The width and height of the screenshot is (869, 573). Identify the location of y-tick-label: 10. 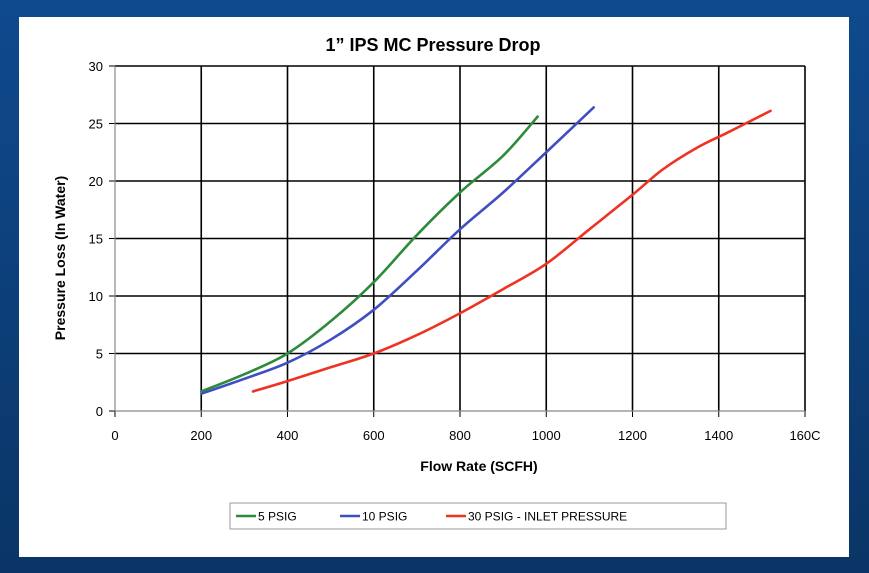
(96, 296).